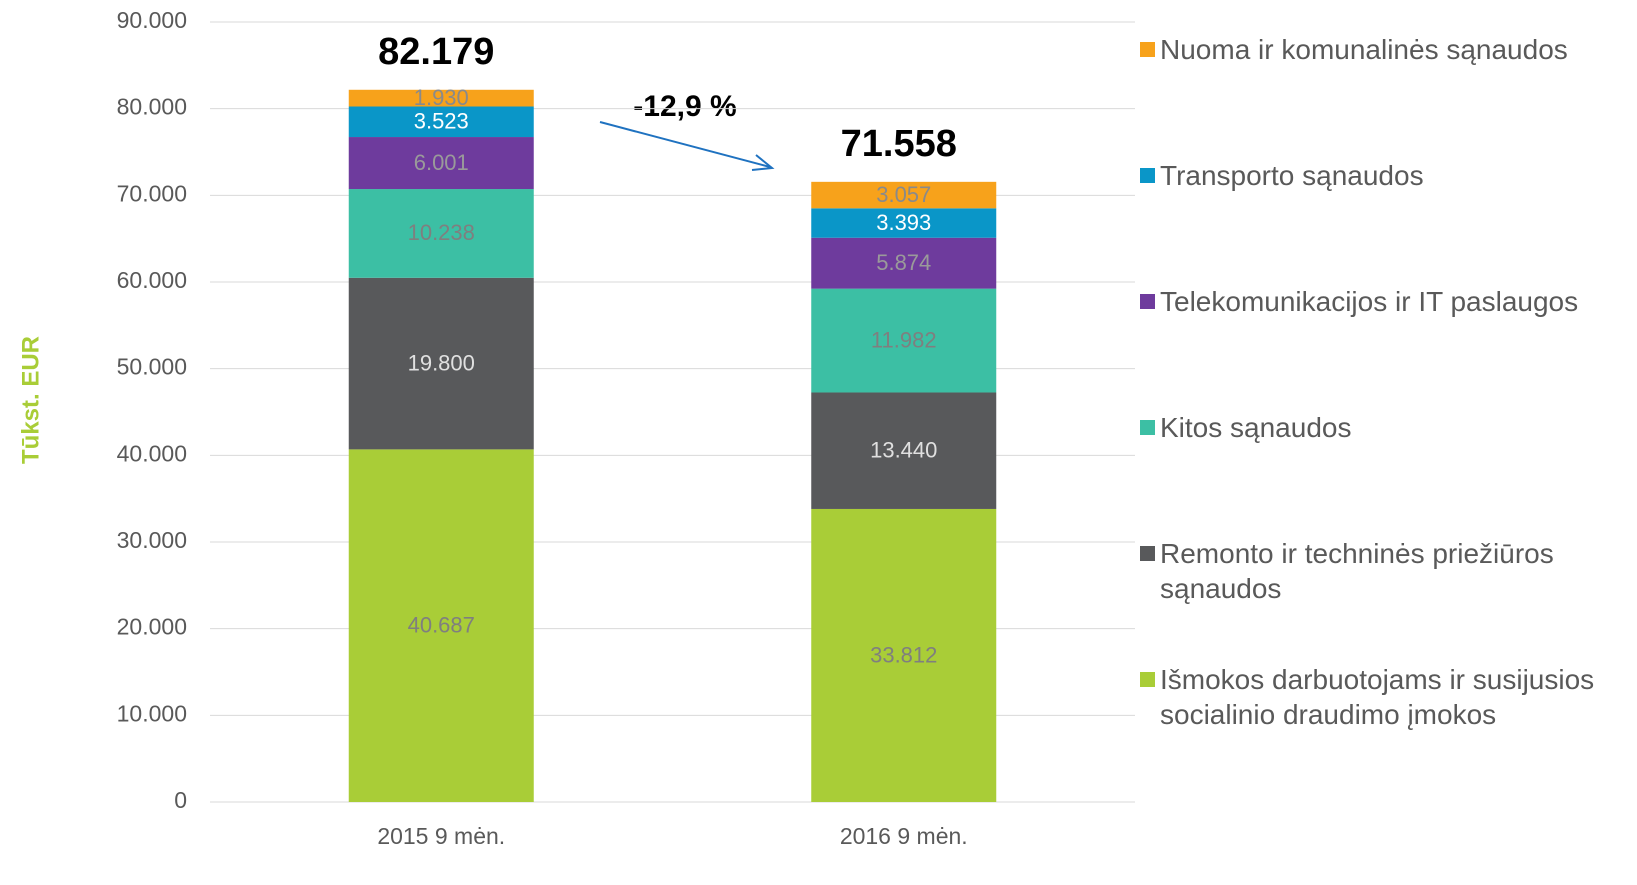 The width and height of the screenshot is (1637, 885). I want to click on legend-item: Kitos sąnaudos, so click(1385, 427).